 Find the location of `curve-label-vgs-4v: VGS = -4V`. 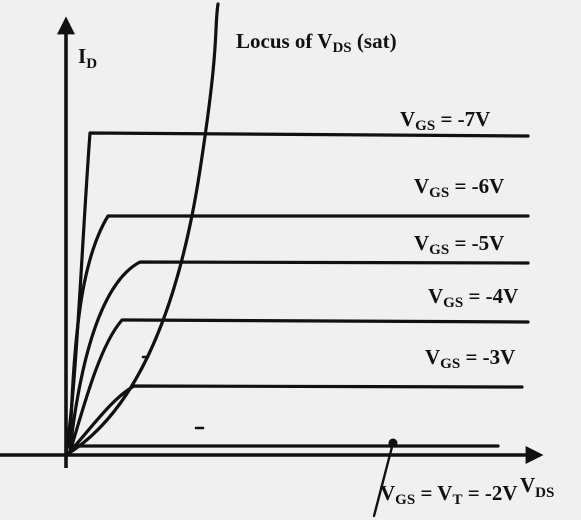

curve-label-vgs-4v: VGS = -4V is located at coordinates (473, 297).